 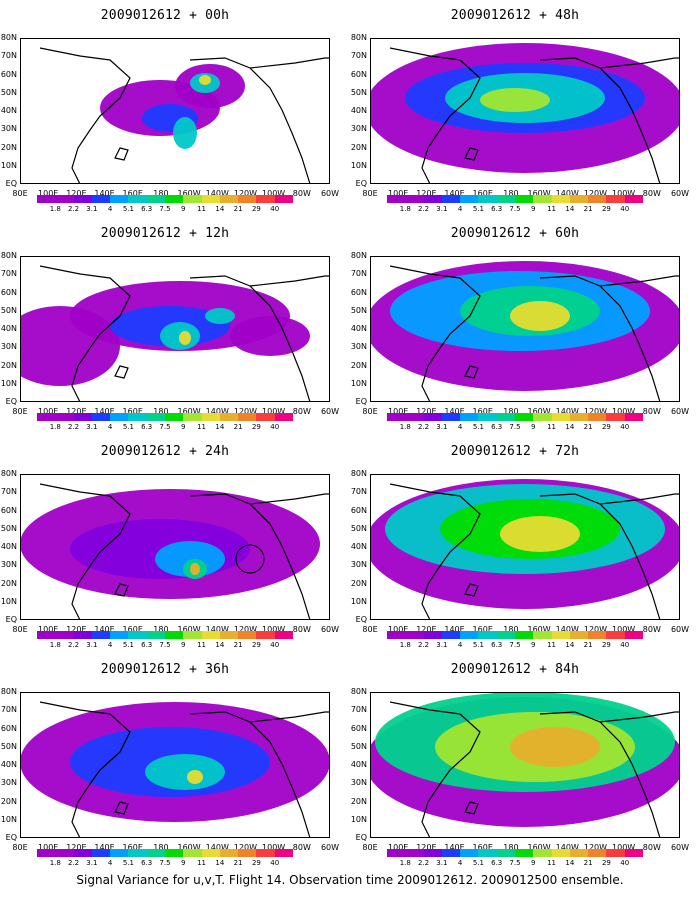 What do you see at coordinates (8, 37) in the screenshot?
I see `lat-tick-label: 80N` at bounding box center [8, 37].